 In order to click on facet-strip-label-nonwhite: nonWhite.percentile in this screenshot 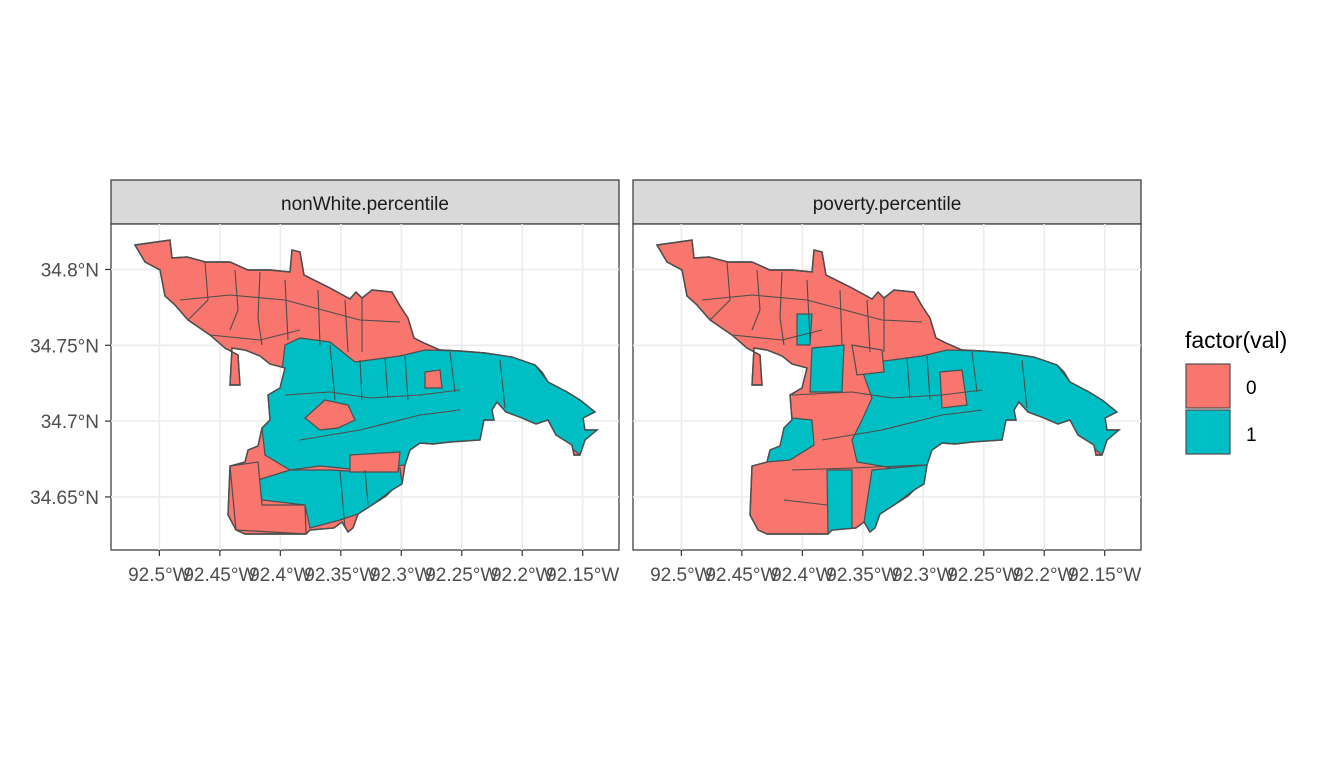, I will do `click(365, 204)`.